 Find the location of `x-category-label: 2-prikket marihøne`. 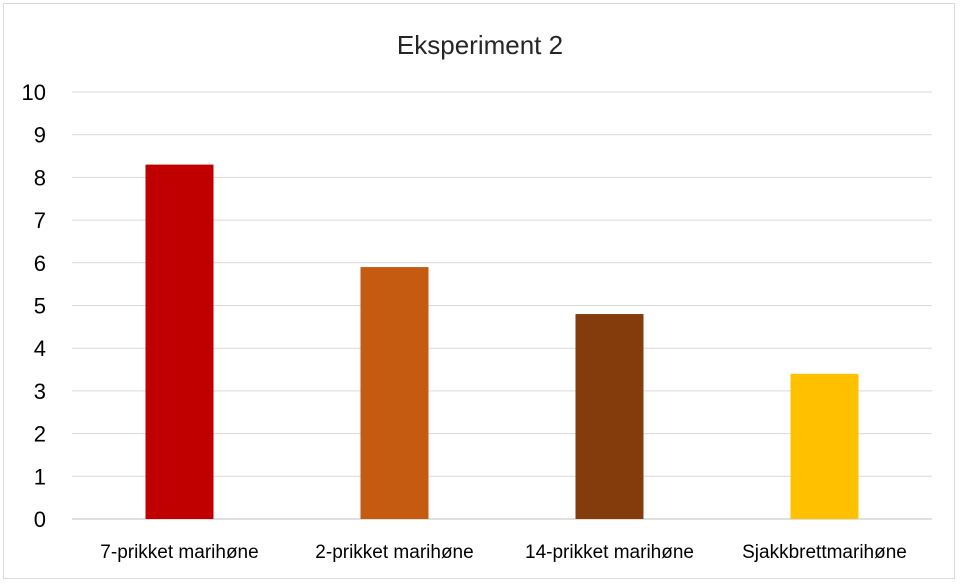

x-category-label: 2-prikket marihøne is located at coordinates (394, 552).